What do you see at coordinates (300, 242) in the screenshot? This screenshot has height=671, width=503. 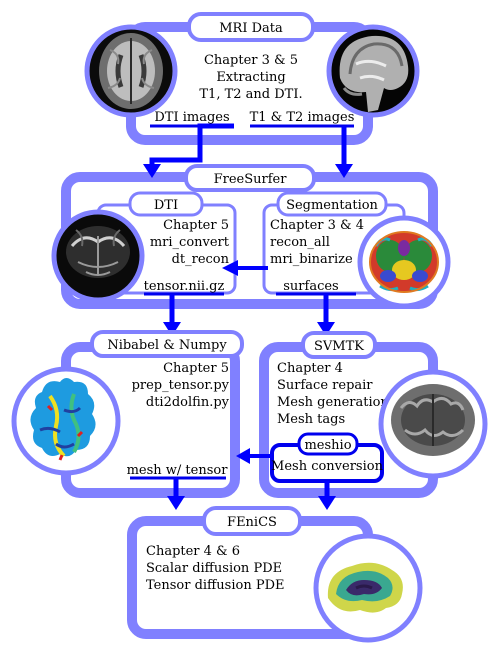 I see `segmentation-line-2: recon_all` at bounding box center [300, 242].